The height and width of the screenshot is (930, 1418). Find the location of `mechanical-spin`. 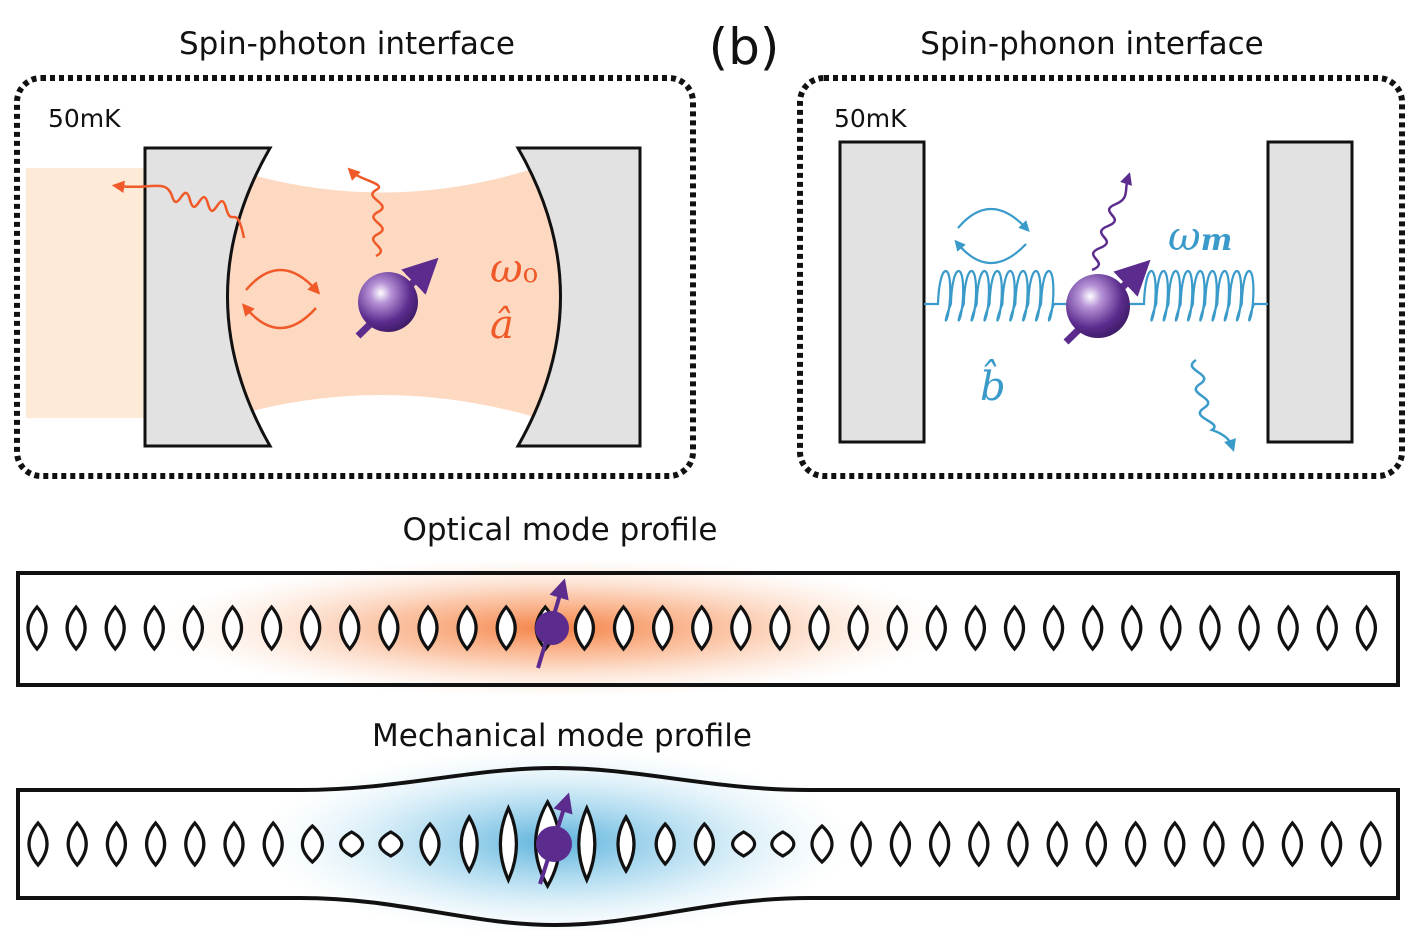

mechanical-spin is located at coordinates (554, 838).